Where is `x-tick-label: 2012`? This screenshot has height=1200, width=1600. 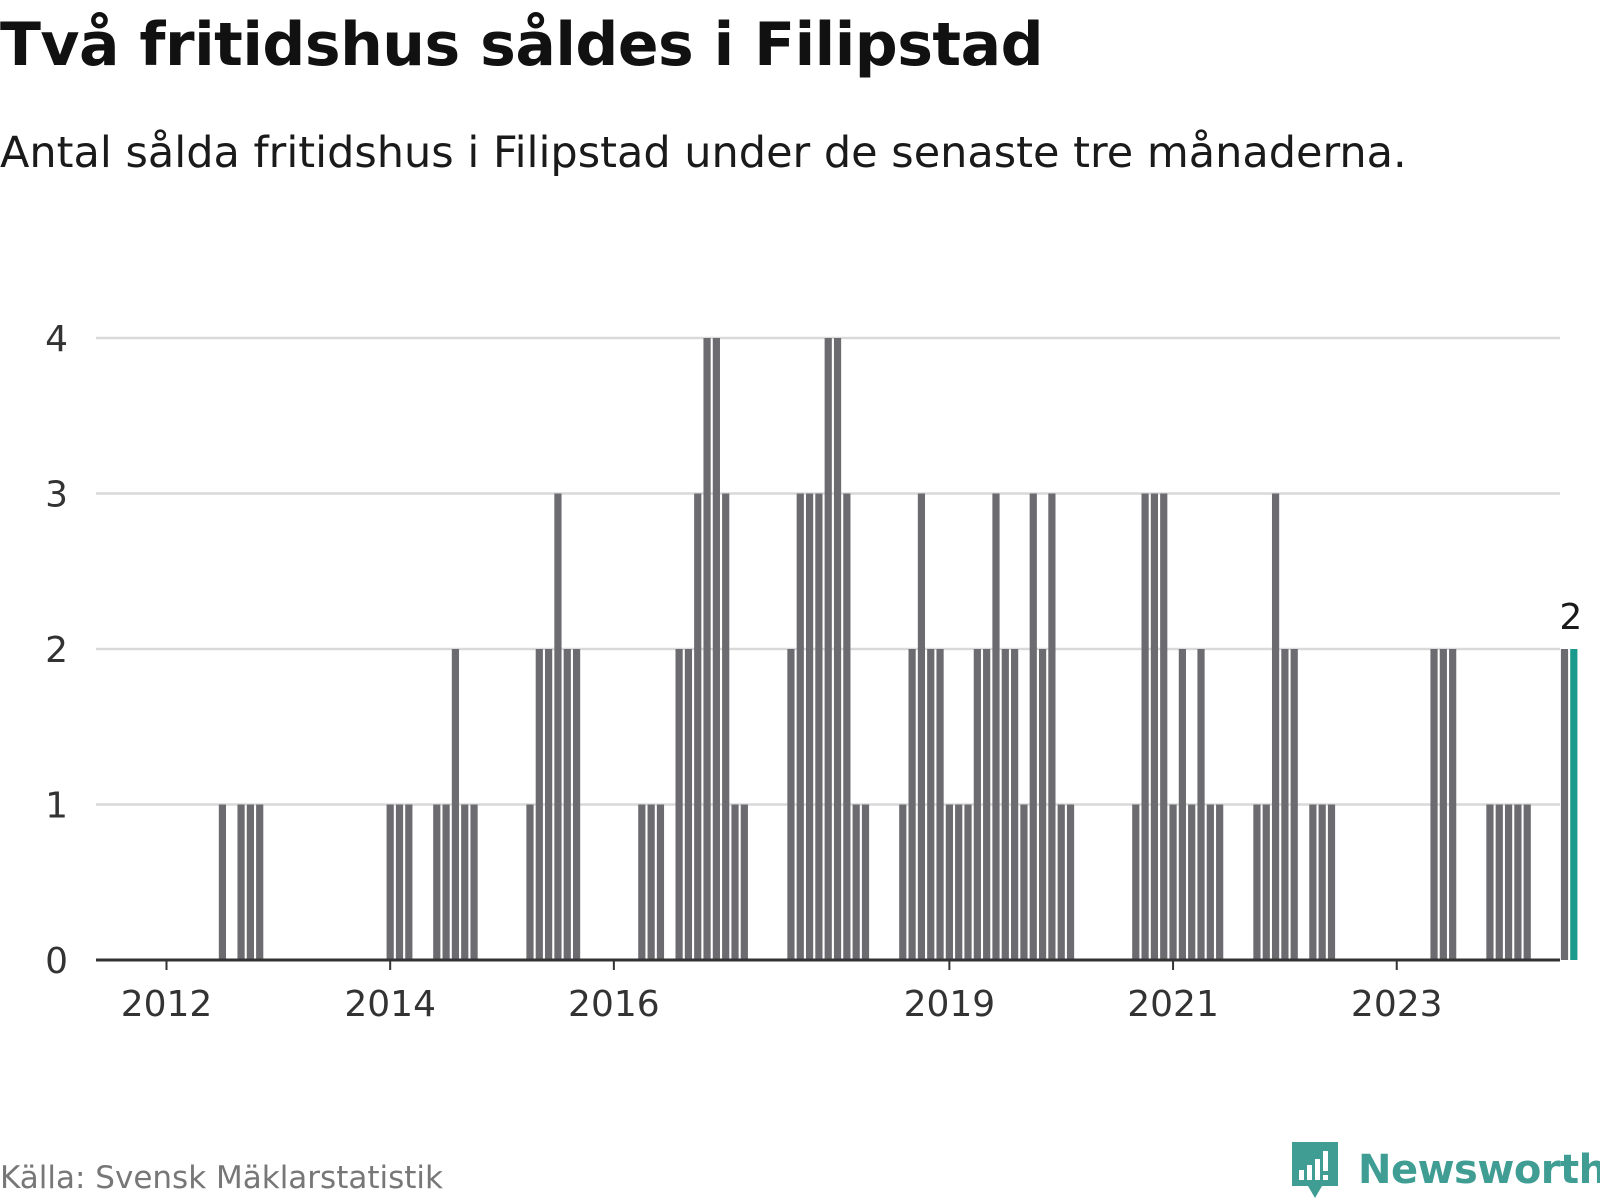
x-tick-label: 2012 is located at coordinates (167, 1004).